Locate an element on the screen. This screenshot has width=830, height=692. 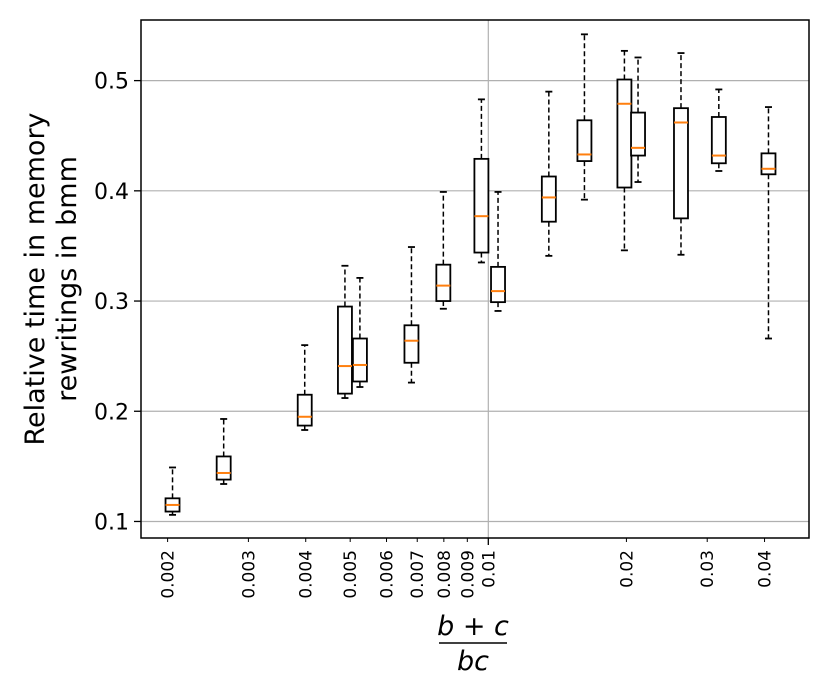
x-tick-label: 0.002 is located at coordinates (169, 574).